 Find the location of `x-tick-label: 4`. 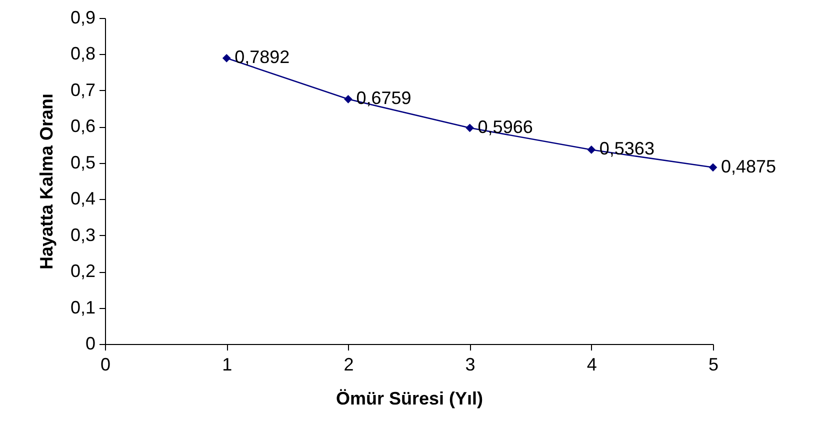

x-tick-label: 4 is located at coordinates (591, 364).